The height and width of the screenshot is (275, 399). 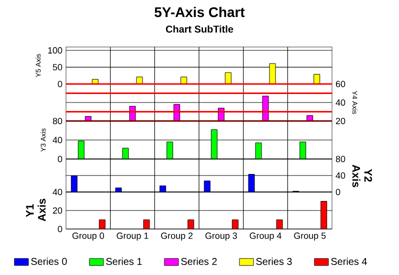 What do you see at coordinates (177, 236) in the screenshot?
I see `x-tick-label: Group 2` at bounding box center [177, 236].